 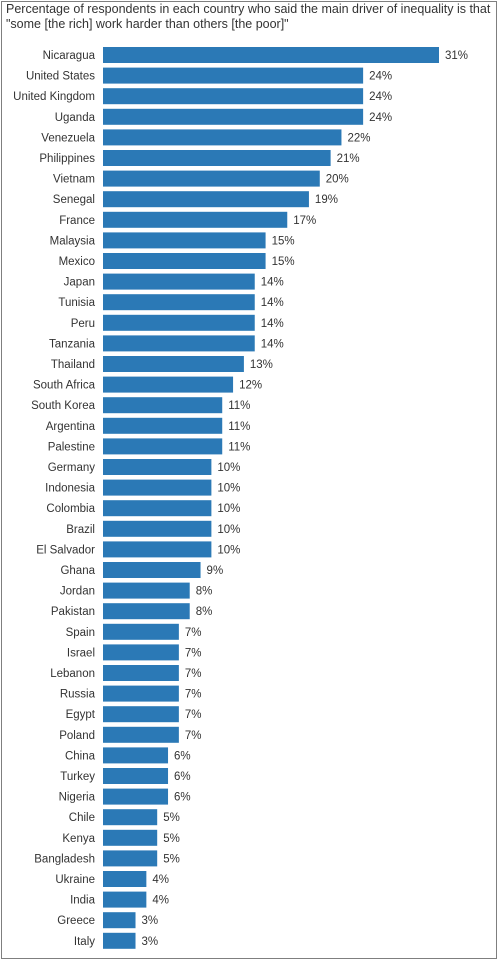 What do you see at coordinates (80, 756) in the screenshot?
I see `category-label: China` at bounding box center [80, 756].